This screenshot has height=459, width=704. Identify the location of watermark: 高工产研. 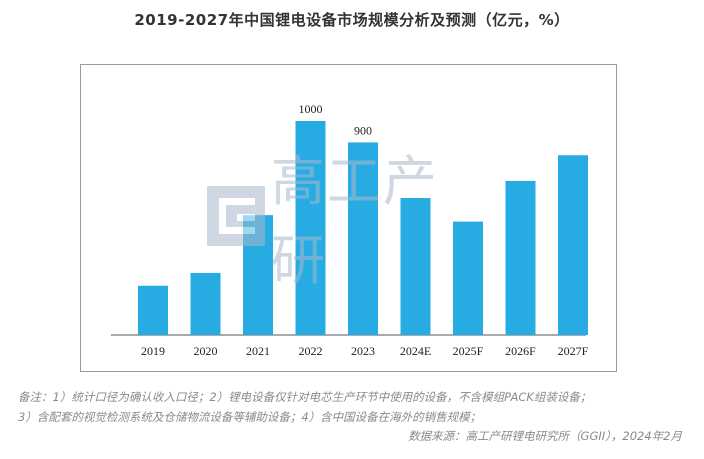
(347, 221).